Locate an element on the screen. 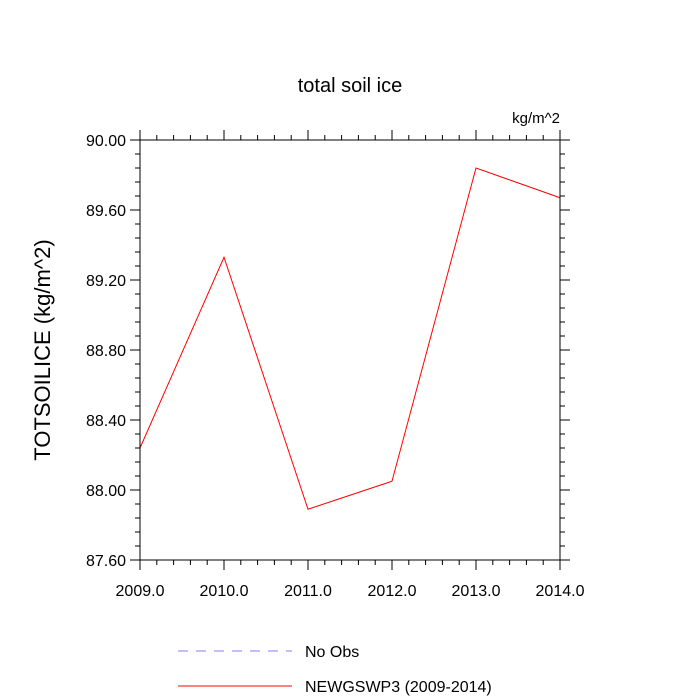  chart-title: total soil ice is located at coordinates (350, 86).